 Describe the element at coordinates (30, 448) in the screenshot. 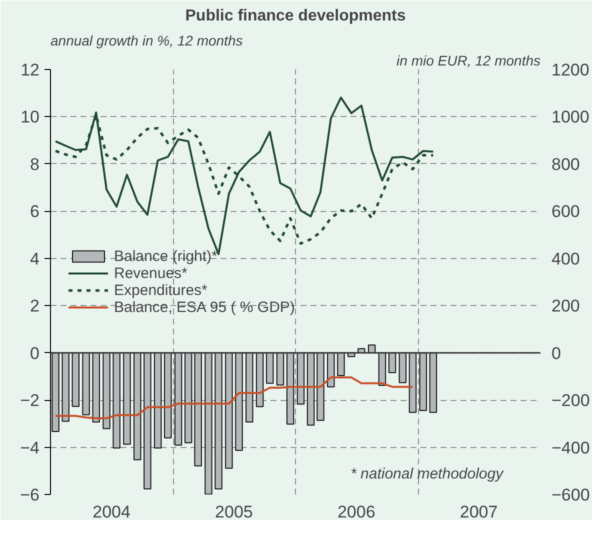

I see `y-tick-label: −4` at that location.